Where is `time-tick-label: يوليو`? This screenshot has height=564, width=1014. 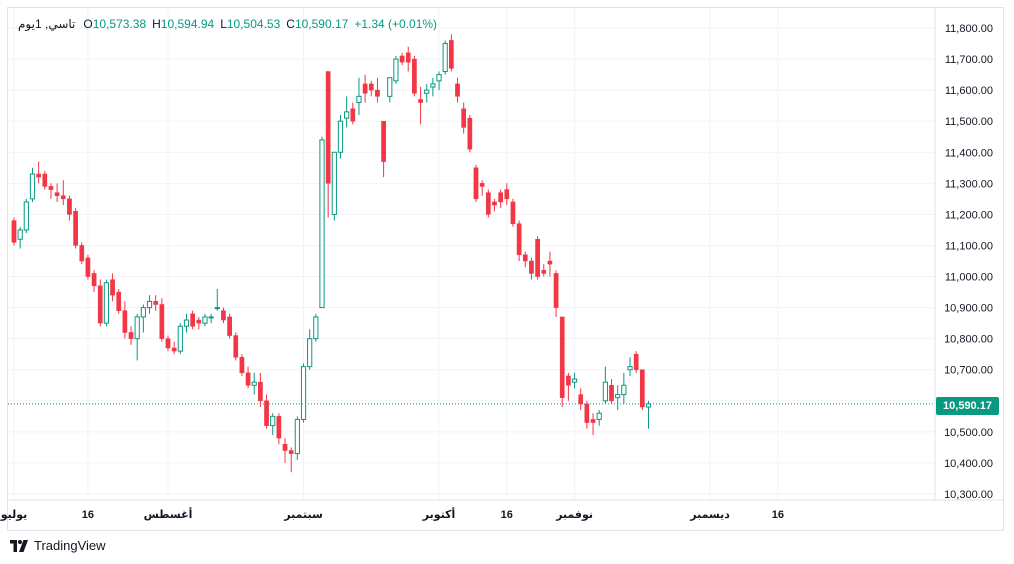 time-tick-label: يوليو is located at coordinates (13, 515).